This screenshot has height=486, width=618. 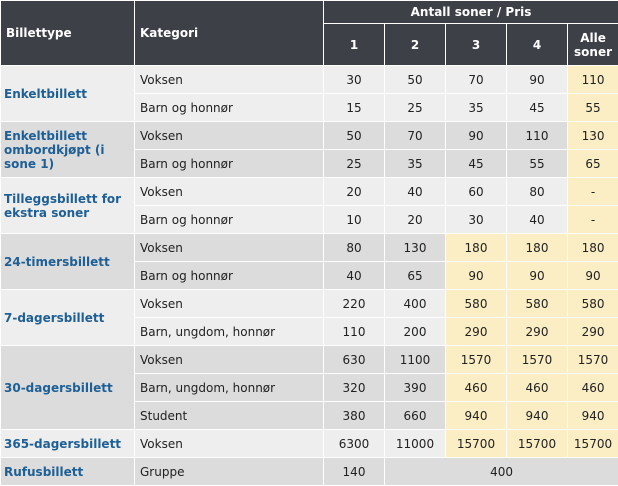 What do you see at coordinates (537, 135) in the screenshot?
I see `price-zone-4: 110` at bounding box center [537, 135].